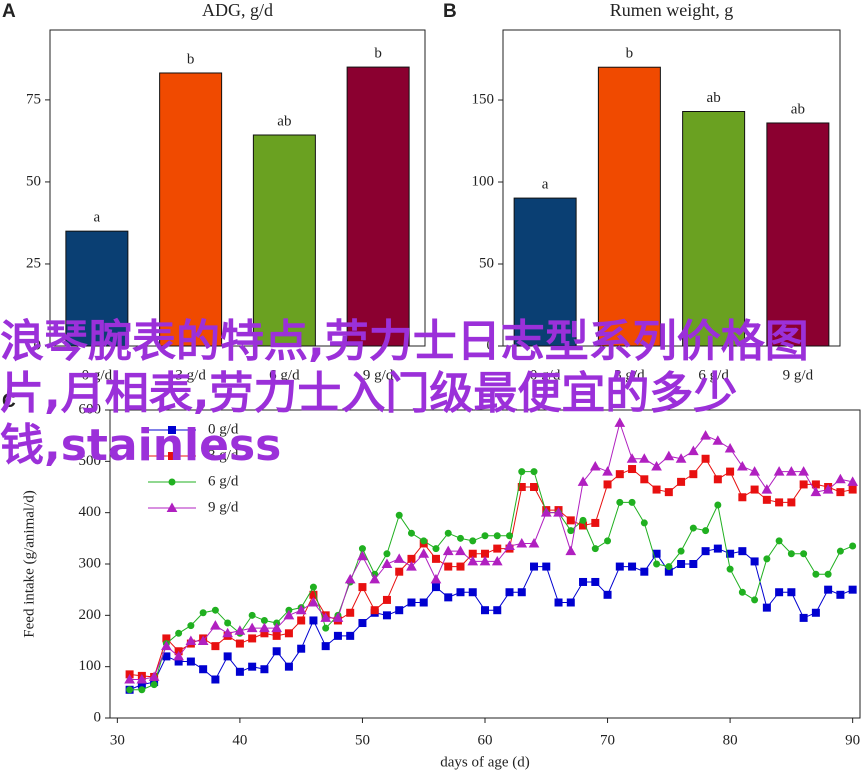  I want to click on chart-title: Rumen weight, g, so click(672, 10).